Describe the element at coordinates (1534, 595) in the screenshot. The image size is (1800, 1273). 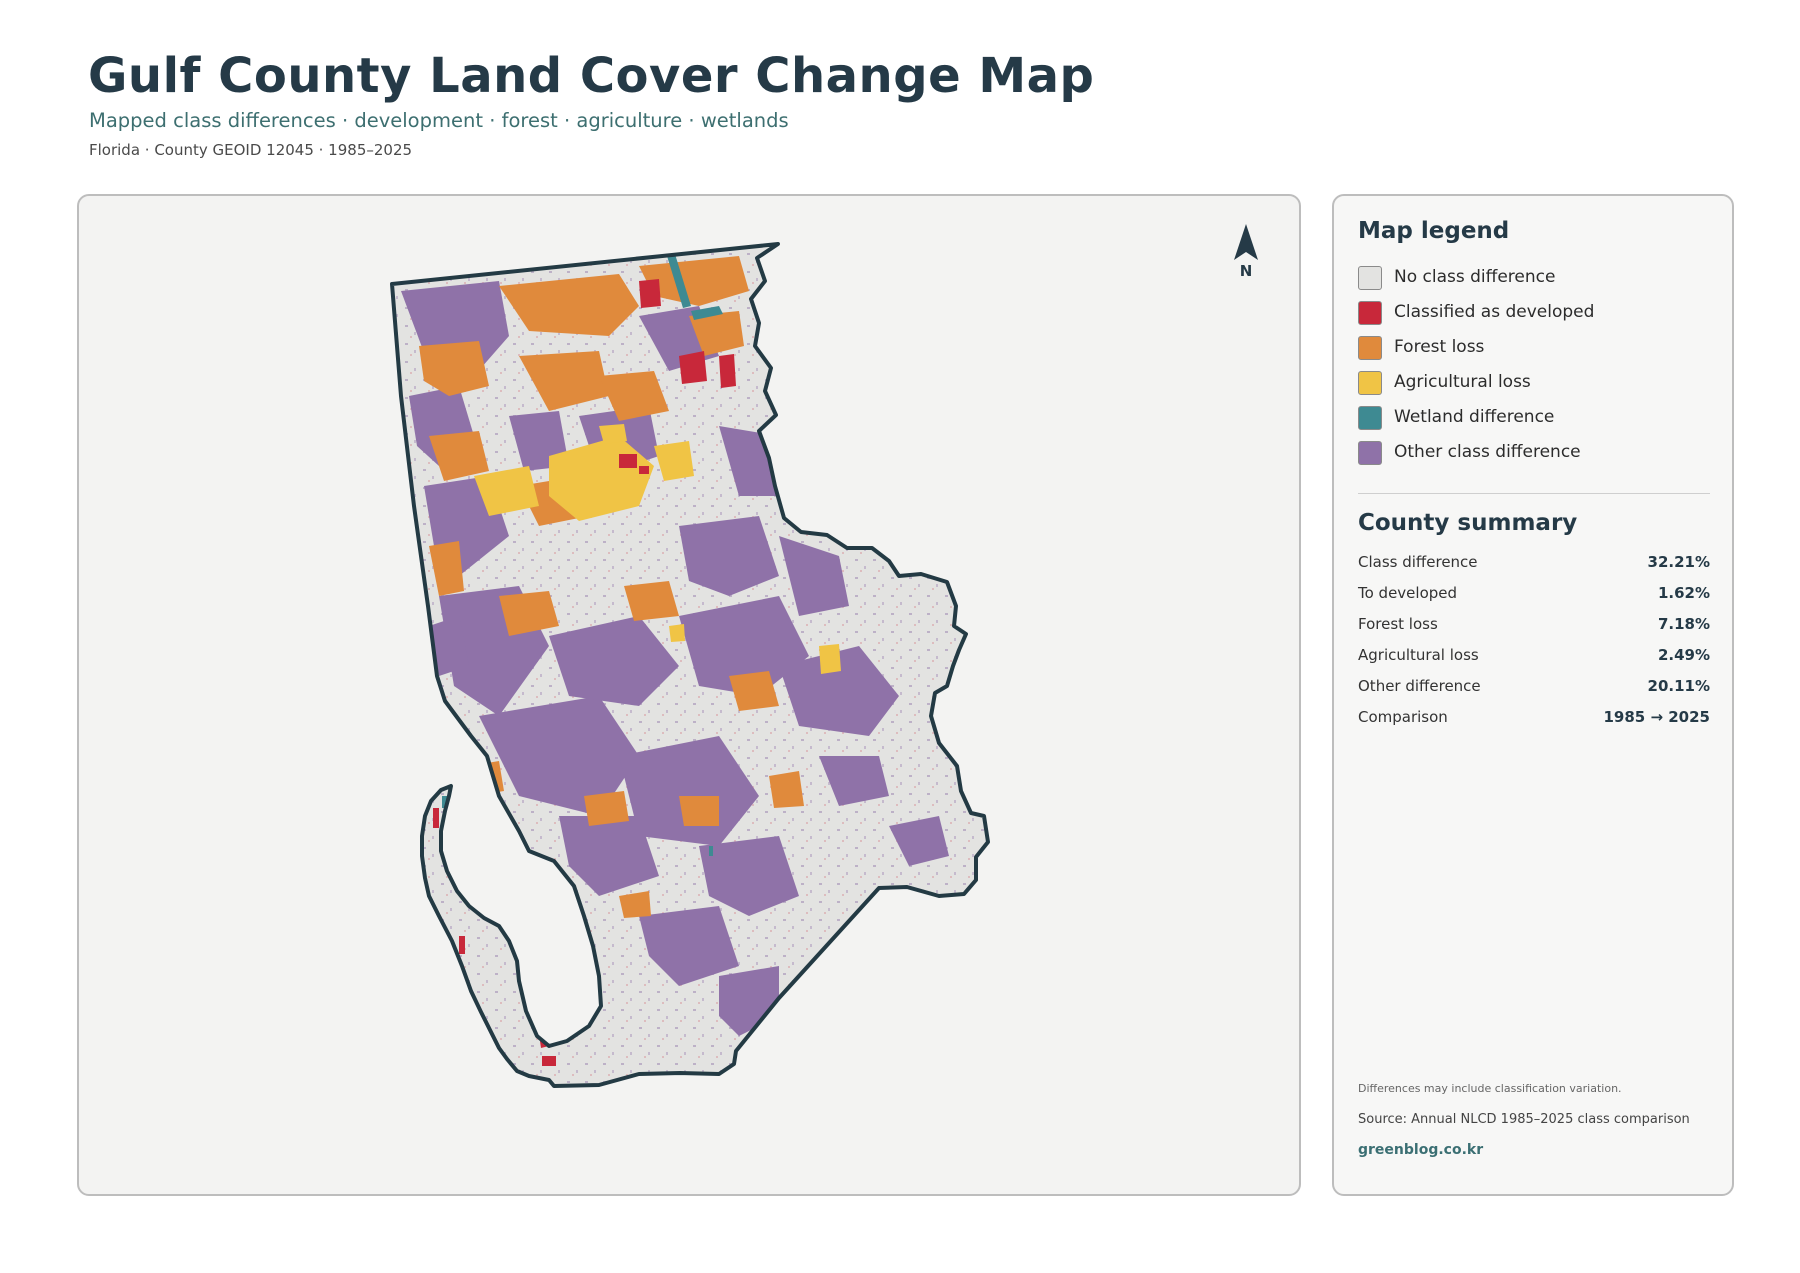
I see `stat-row-to-developed: To developed 1.62%` at that location.